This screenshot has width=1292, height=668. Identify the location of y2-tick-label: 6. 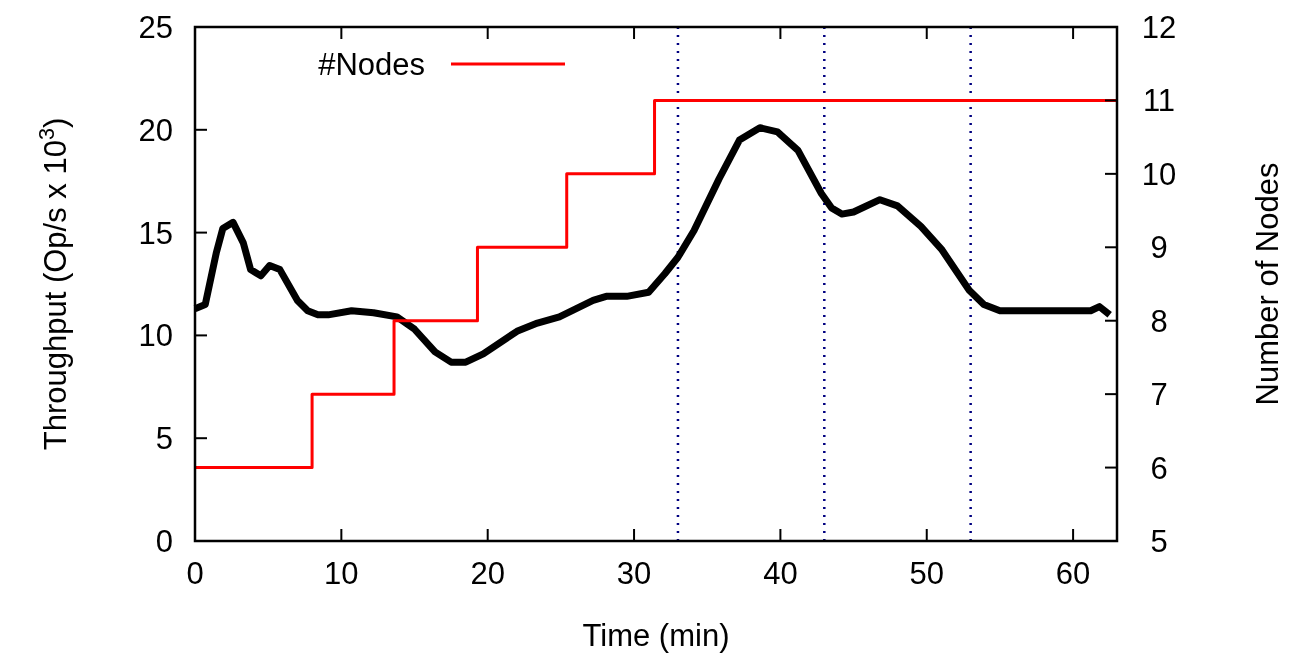
(1159, 468).